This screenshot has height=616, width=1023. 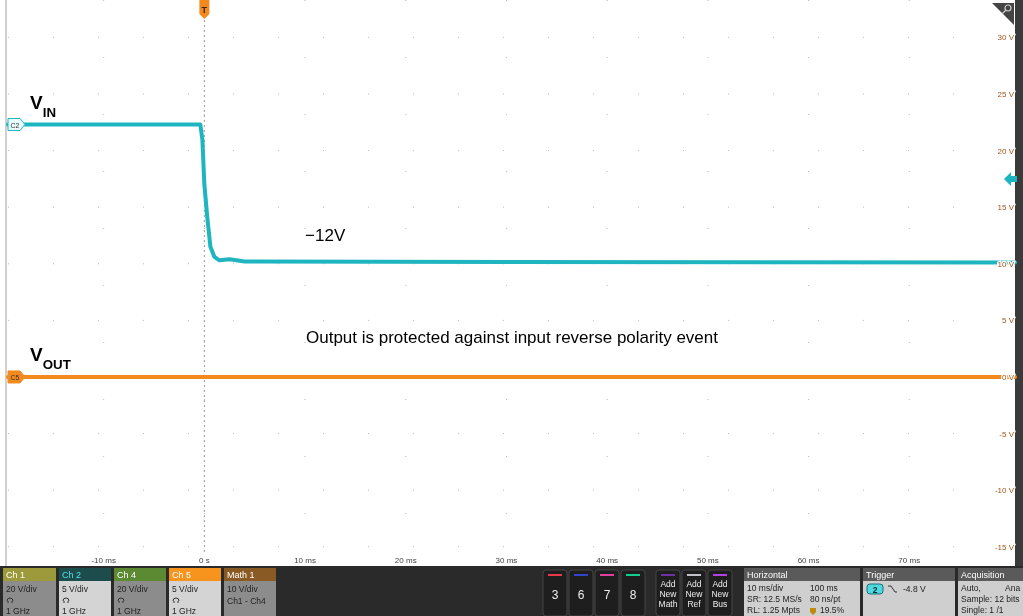 I want to click on y-tick-label: -15 V, so click(x=1004, y=547).